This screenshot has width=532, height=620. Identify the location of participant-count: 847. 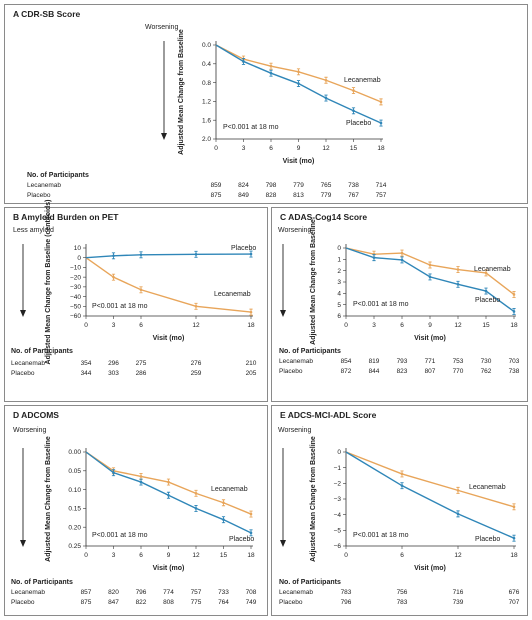
(113, 602).